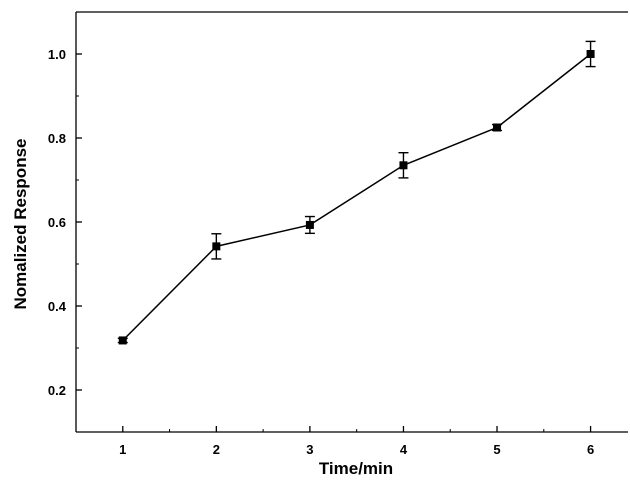 Image resolution: width=630 pixels, height=480 pixels. I want to click on y-axis-ticks: 0.2 0.4 0.6 0.8 1.0, so click(65, 222).